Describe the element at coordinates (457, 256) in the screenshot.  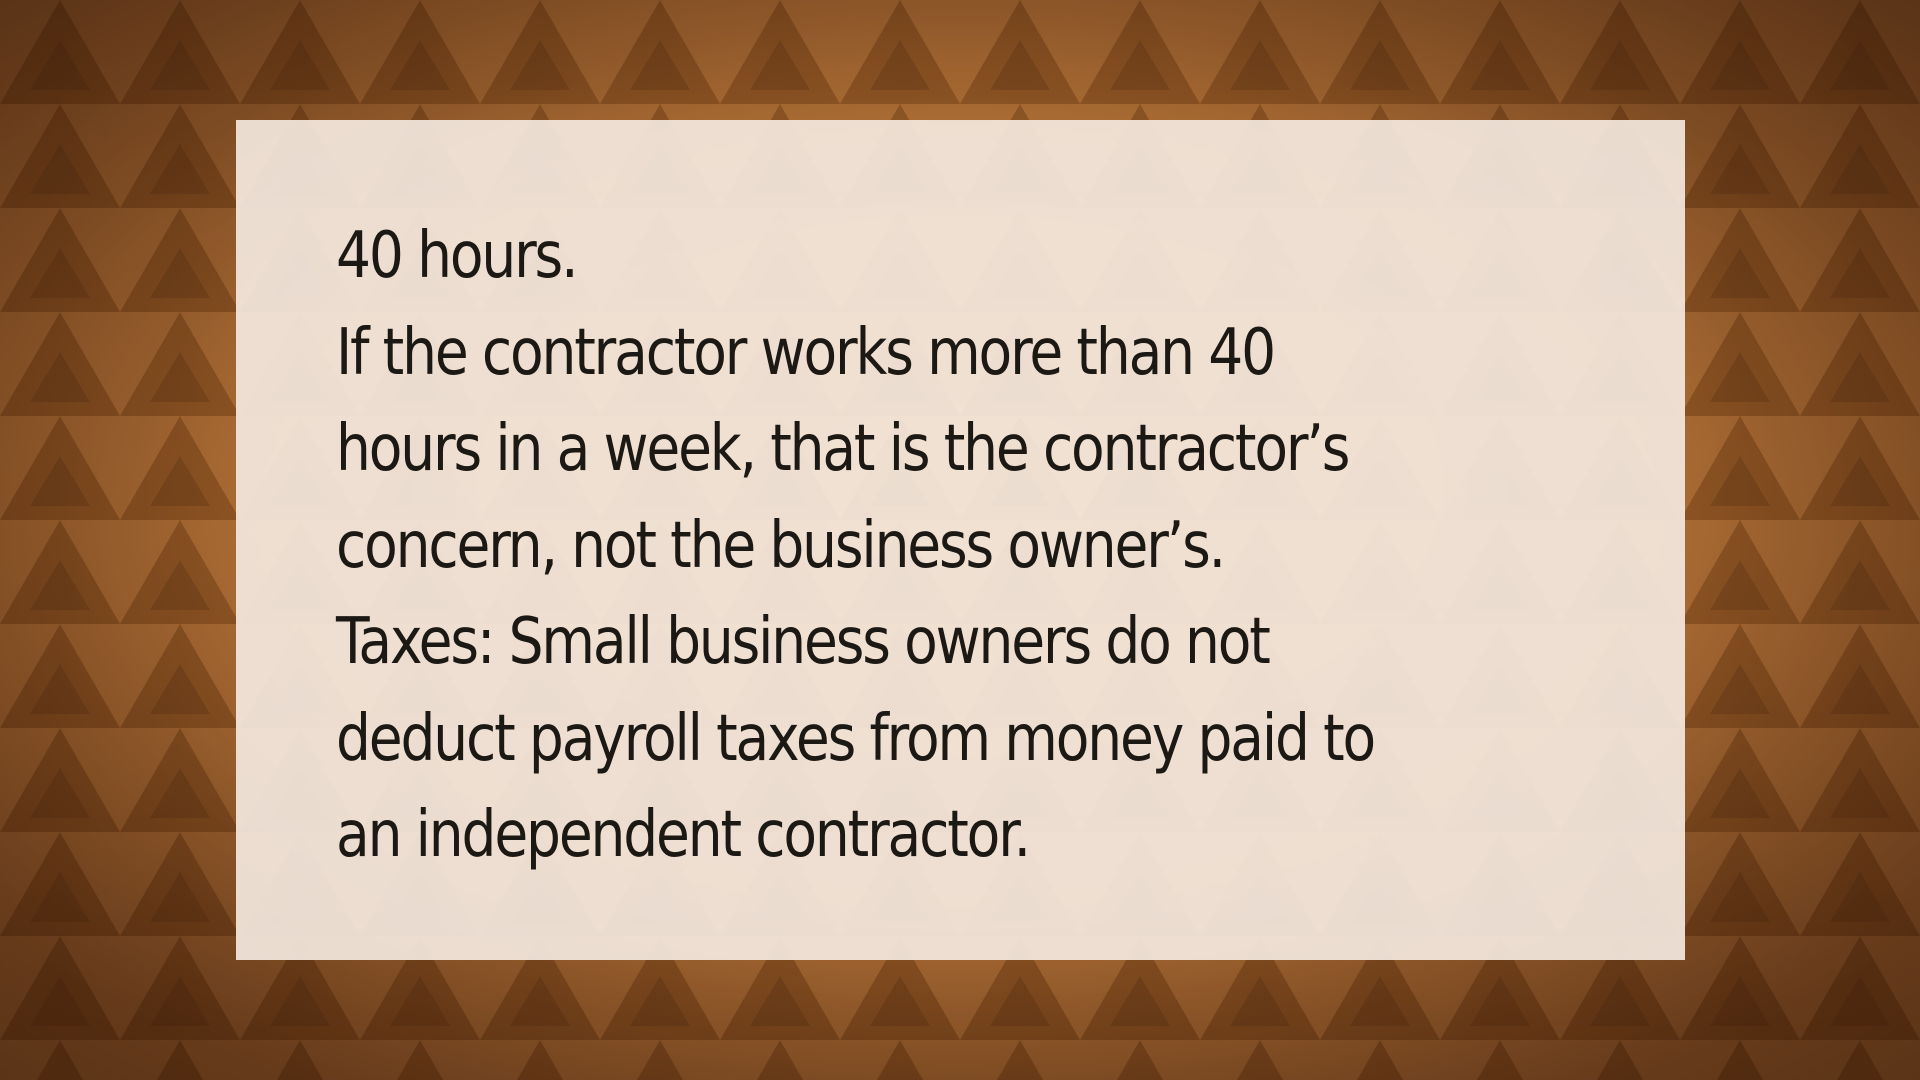
I see `text-line: 40 hours.` at that location.